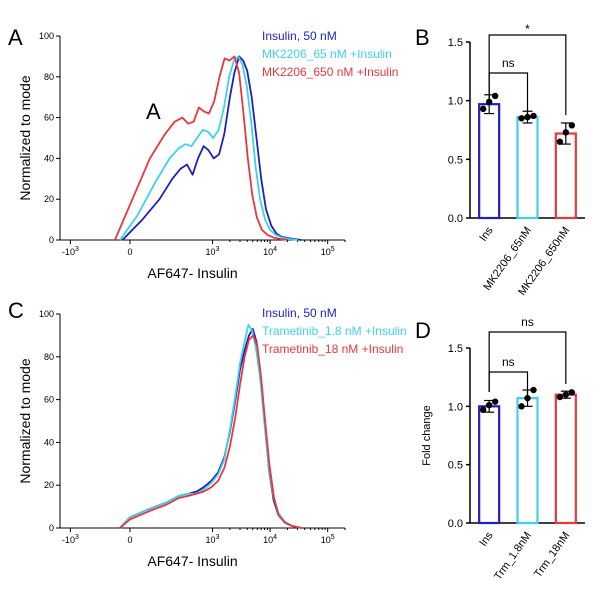 The height and width of the screenshot is (596, 603). Describe the element at coordinates (330, 72) in the screenshot. I see `legend-entry: MK2206_650 nM +Insulin` at that location.